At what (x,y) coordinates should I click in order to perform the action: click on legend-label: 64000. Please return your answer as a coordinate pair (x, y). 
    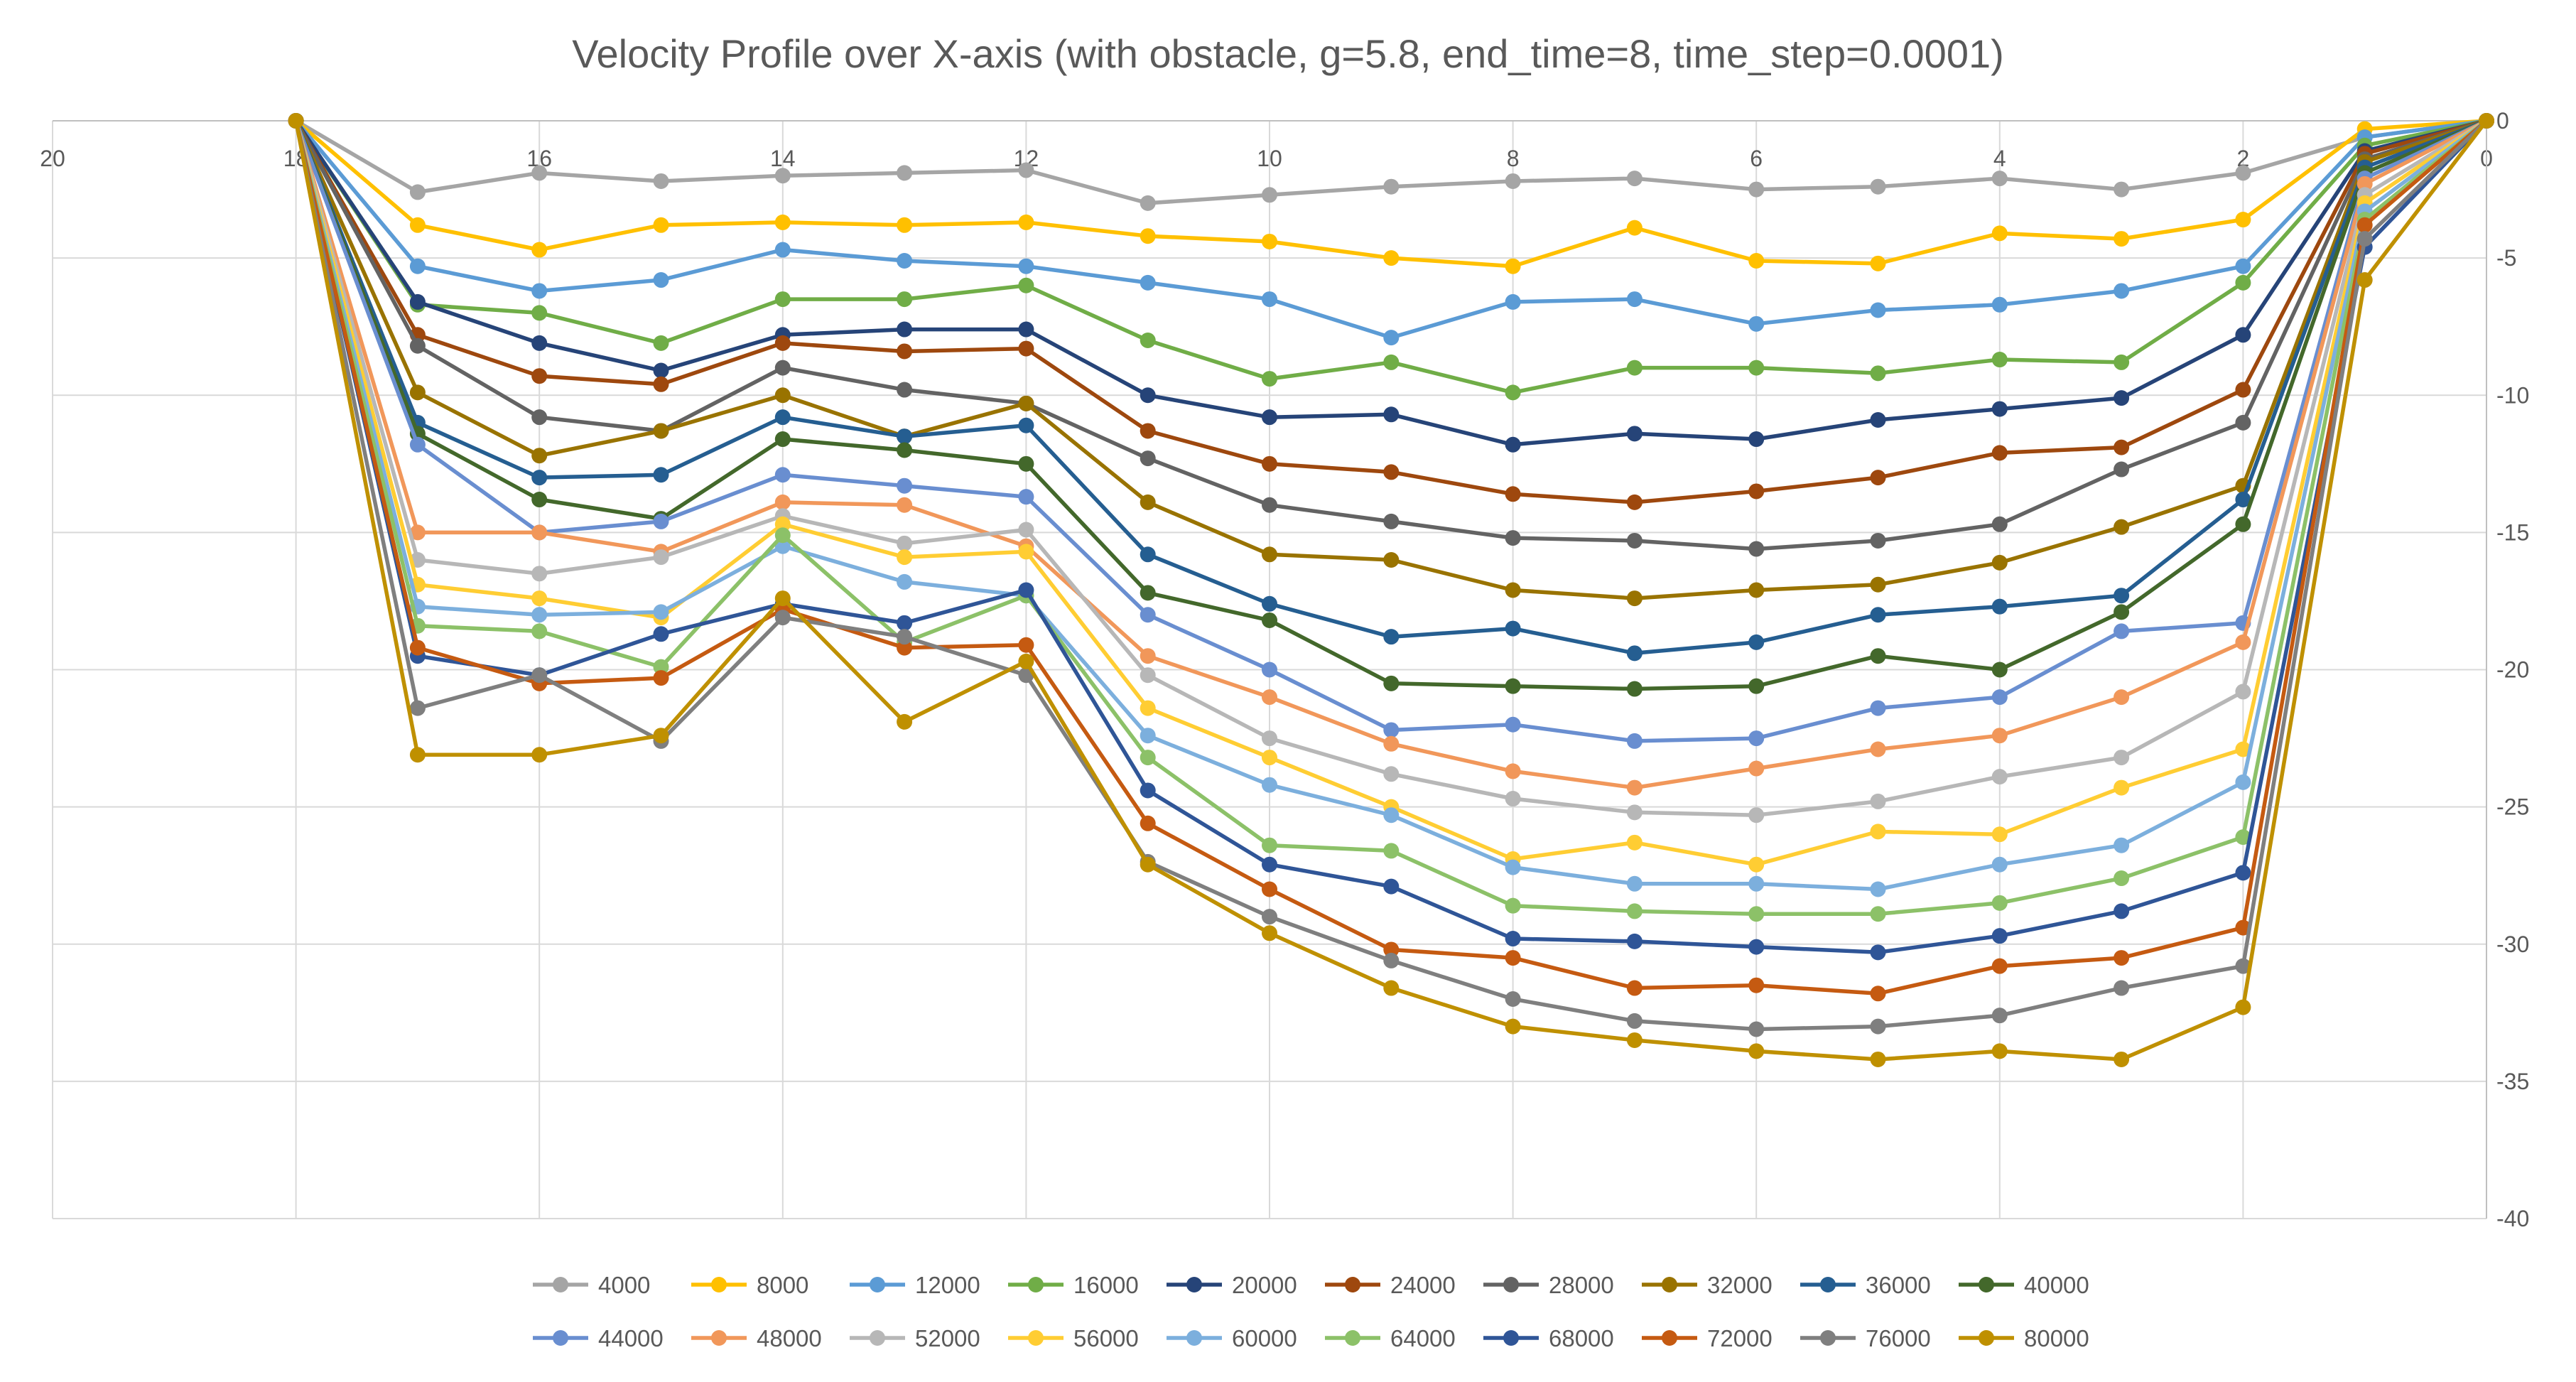
    Looking at the image, I should click on (1423, 1338).